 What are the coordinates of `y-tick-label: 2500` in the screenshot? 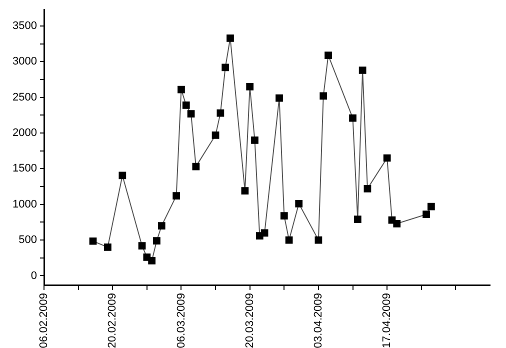 It's located at (24, 97).